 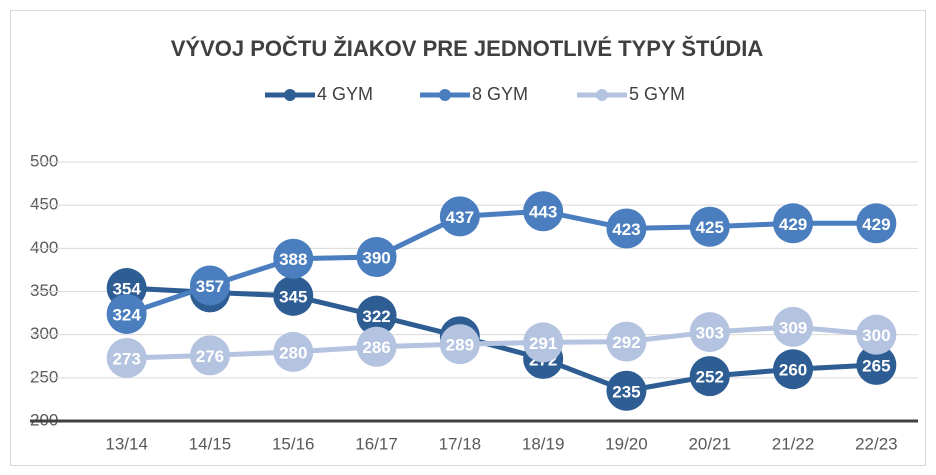 What do you see at coordinates (876, 443) in the screenshot?
I see `x-tick-label: 22/23` at bounding box center [876, 443].